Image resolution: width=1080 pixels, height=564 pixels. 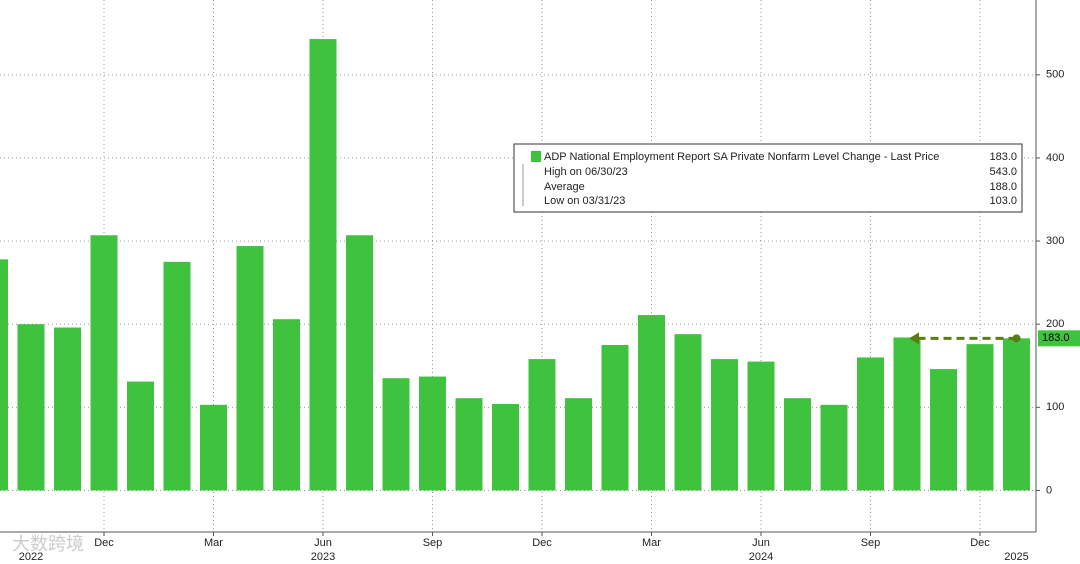 I want to click on y-tick-label: 400, so click(x=1055, y=158).